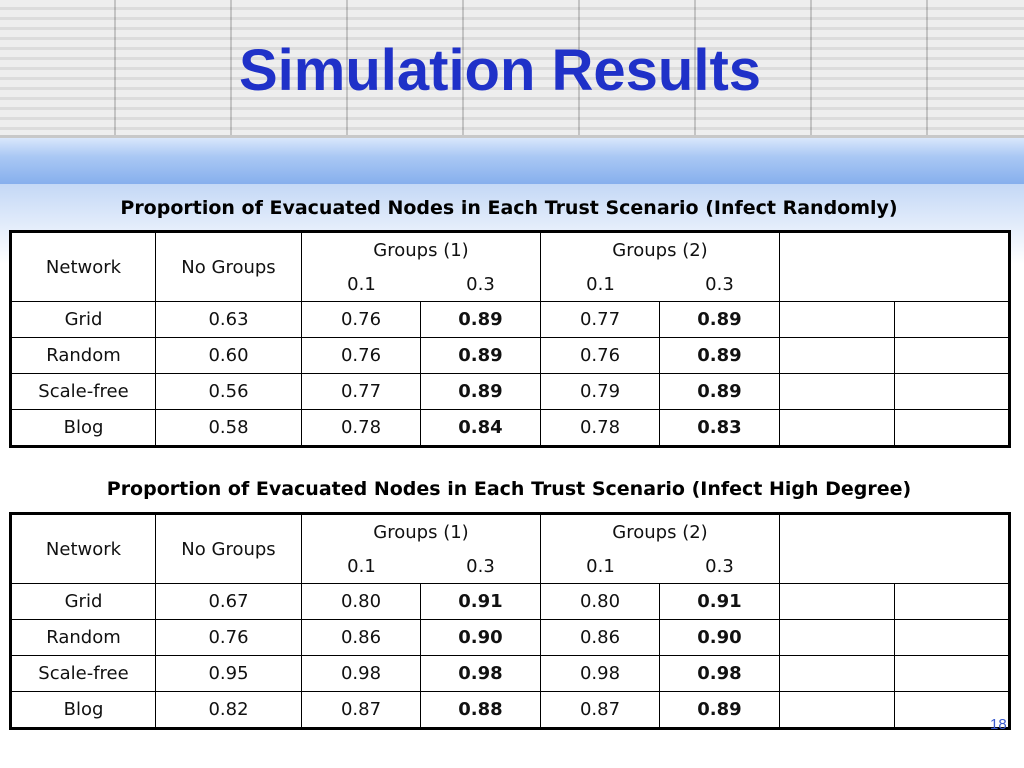 This screenshot has width=1024, height=768. What do you see at coordinates (228, 673) in the screenshot?
I see `cell-no-groups: 0.95` at bounding box center [228, 673].